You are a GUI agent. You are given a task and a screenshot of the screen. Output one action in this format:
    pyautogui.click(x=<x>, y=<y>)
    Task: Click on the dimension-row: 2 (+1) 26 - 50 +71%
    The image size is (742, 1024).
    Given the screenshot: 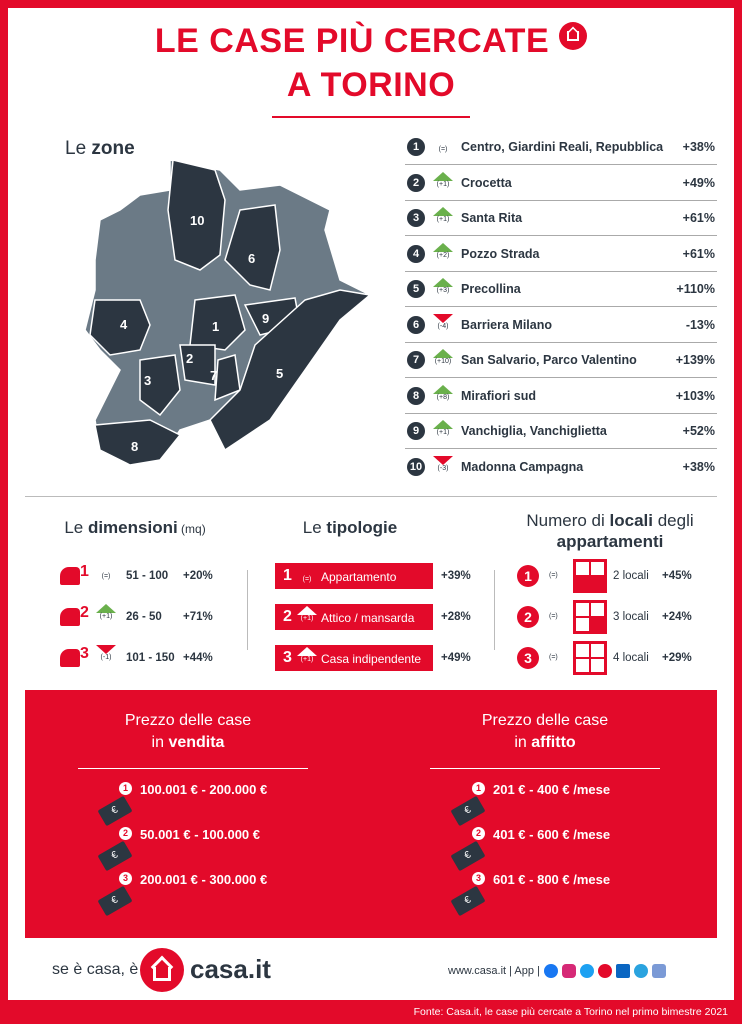 What is the action you would take?
    pyautogui.click(x=138, y=617)
    